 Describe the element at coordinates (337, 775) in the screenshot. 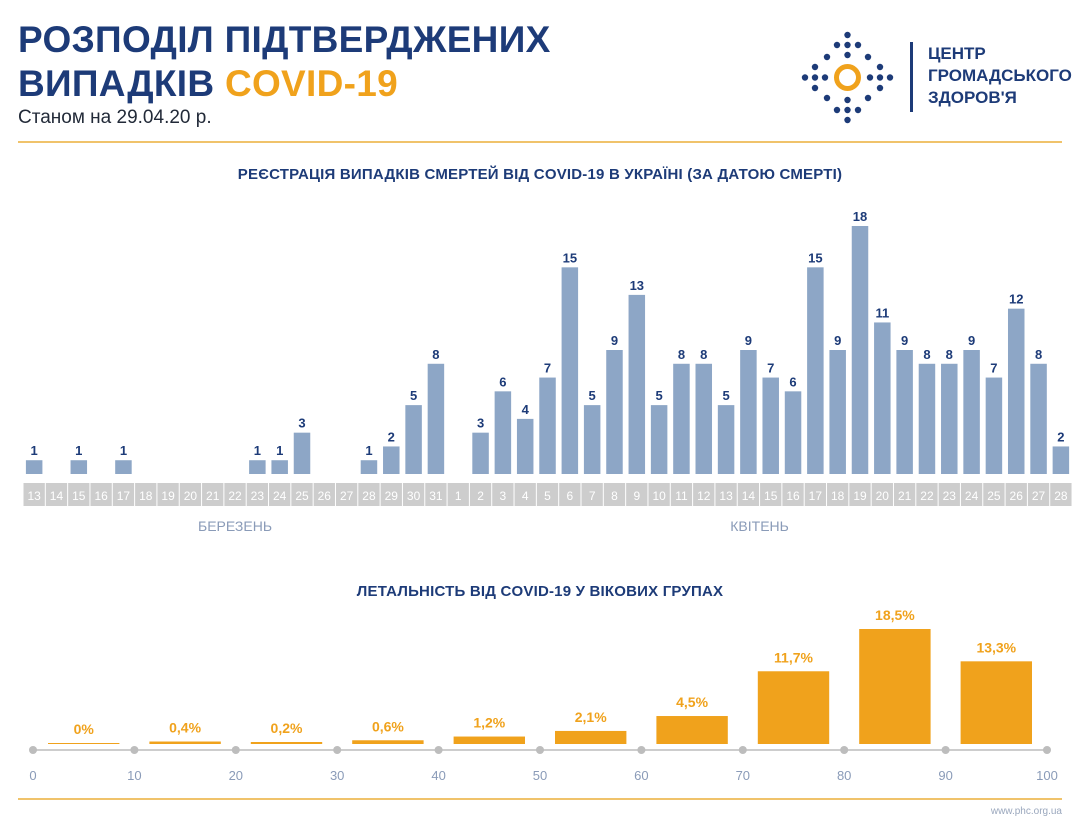

I see `age-tick-label: 30` at that location.